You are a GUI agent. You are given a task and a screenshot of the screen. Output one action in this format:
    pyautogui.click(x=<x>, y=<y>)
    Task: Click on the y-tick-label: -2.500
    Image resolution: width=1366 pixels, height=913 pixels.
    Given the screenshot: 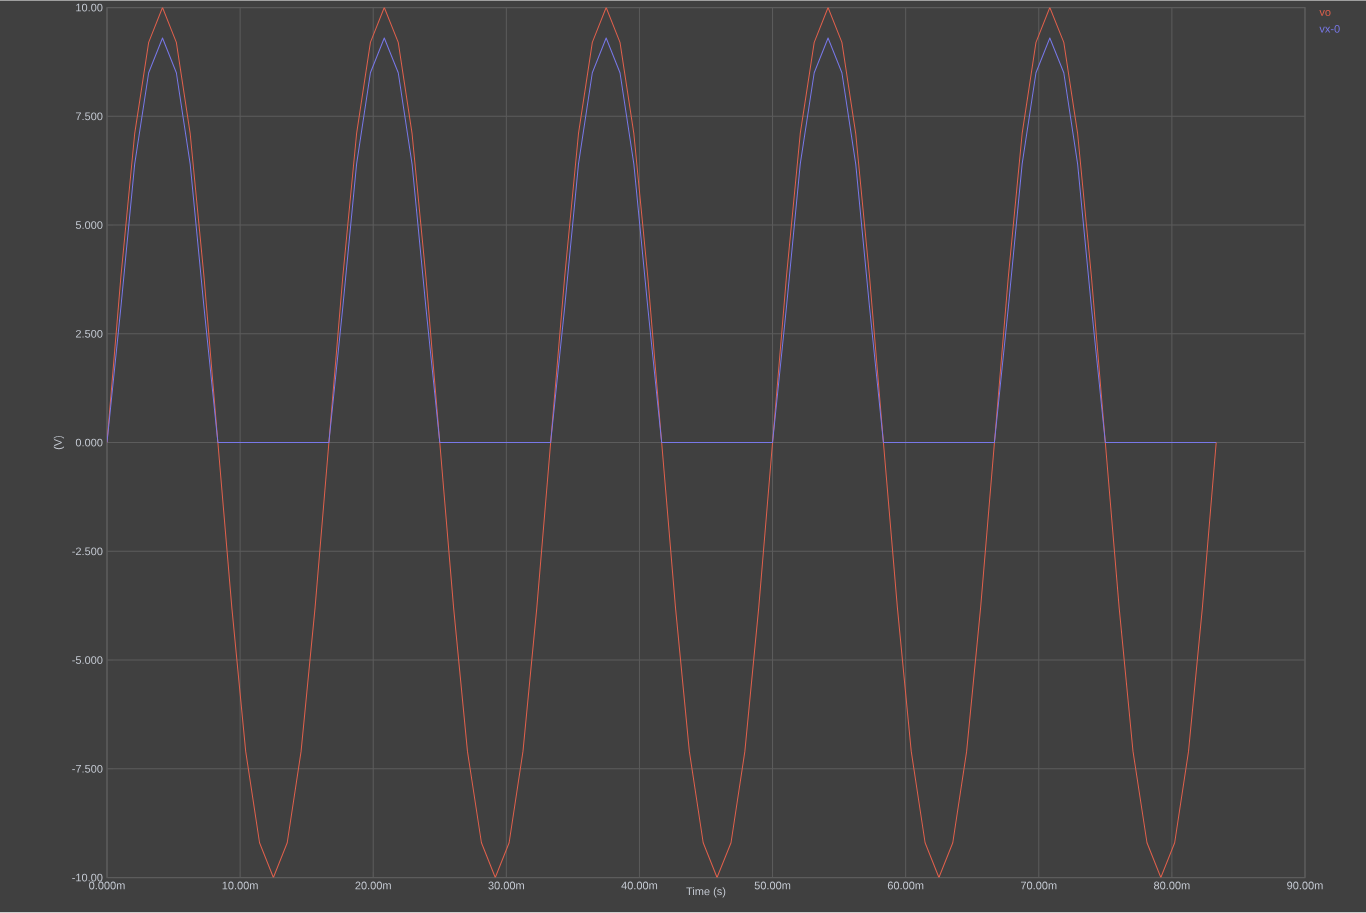 What is the action you would take?
    pyautogui.click(x=87, y=551)
    